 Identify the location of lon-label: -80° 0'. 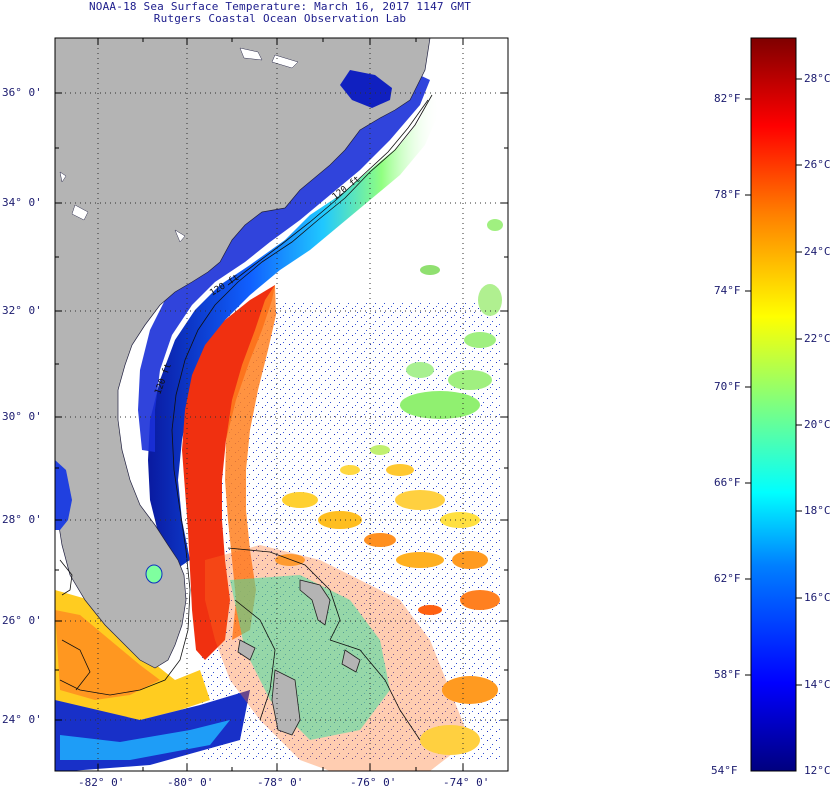
(190, 782).